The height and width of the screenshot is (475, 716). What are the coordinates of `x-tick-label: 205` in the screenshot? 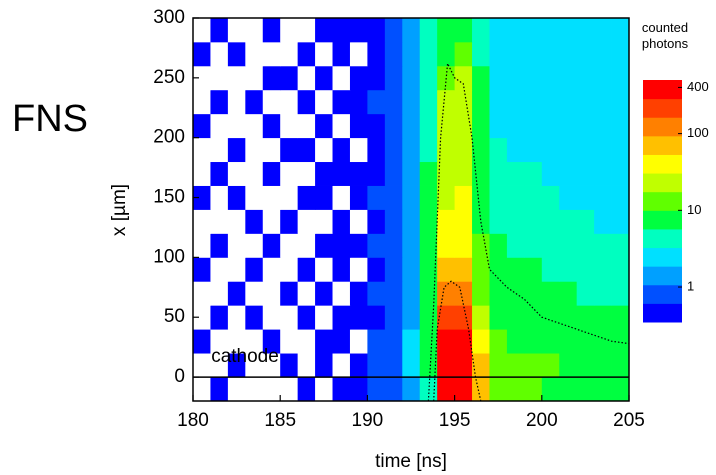 It's located at (629, 420).